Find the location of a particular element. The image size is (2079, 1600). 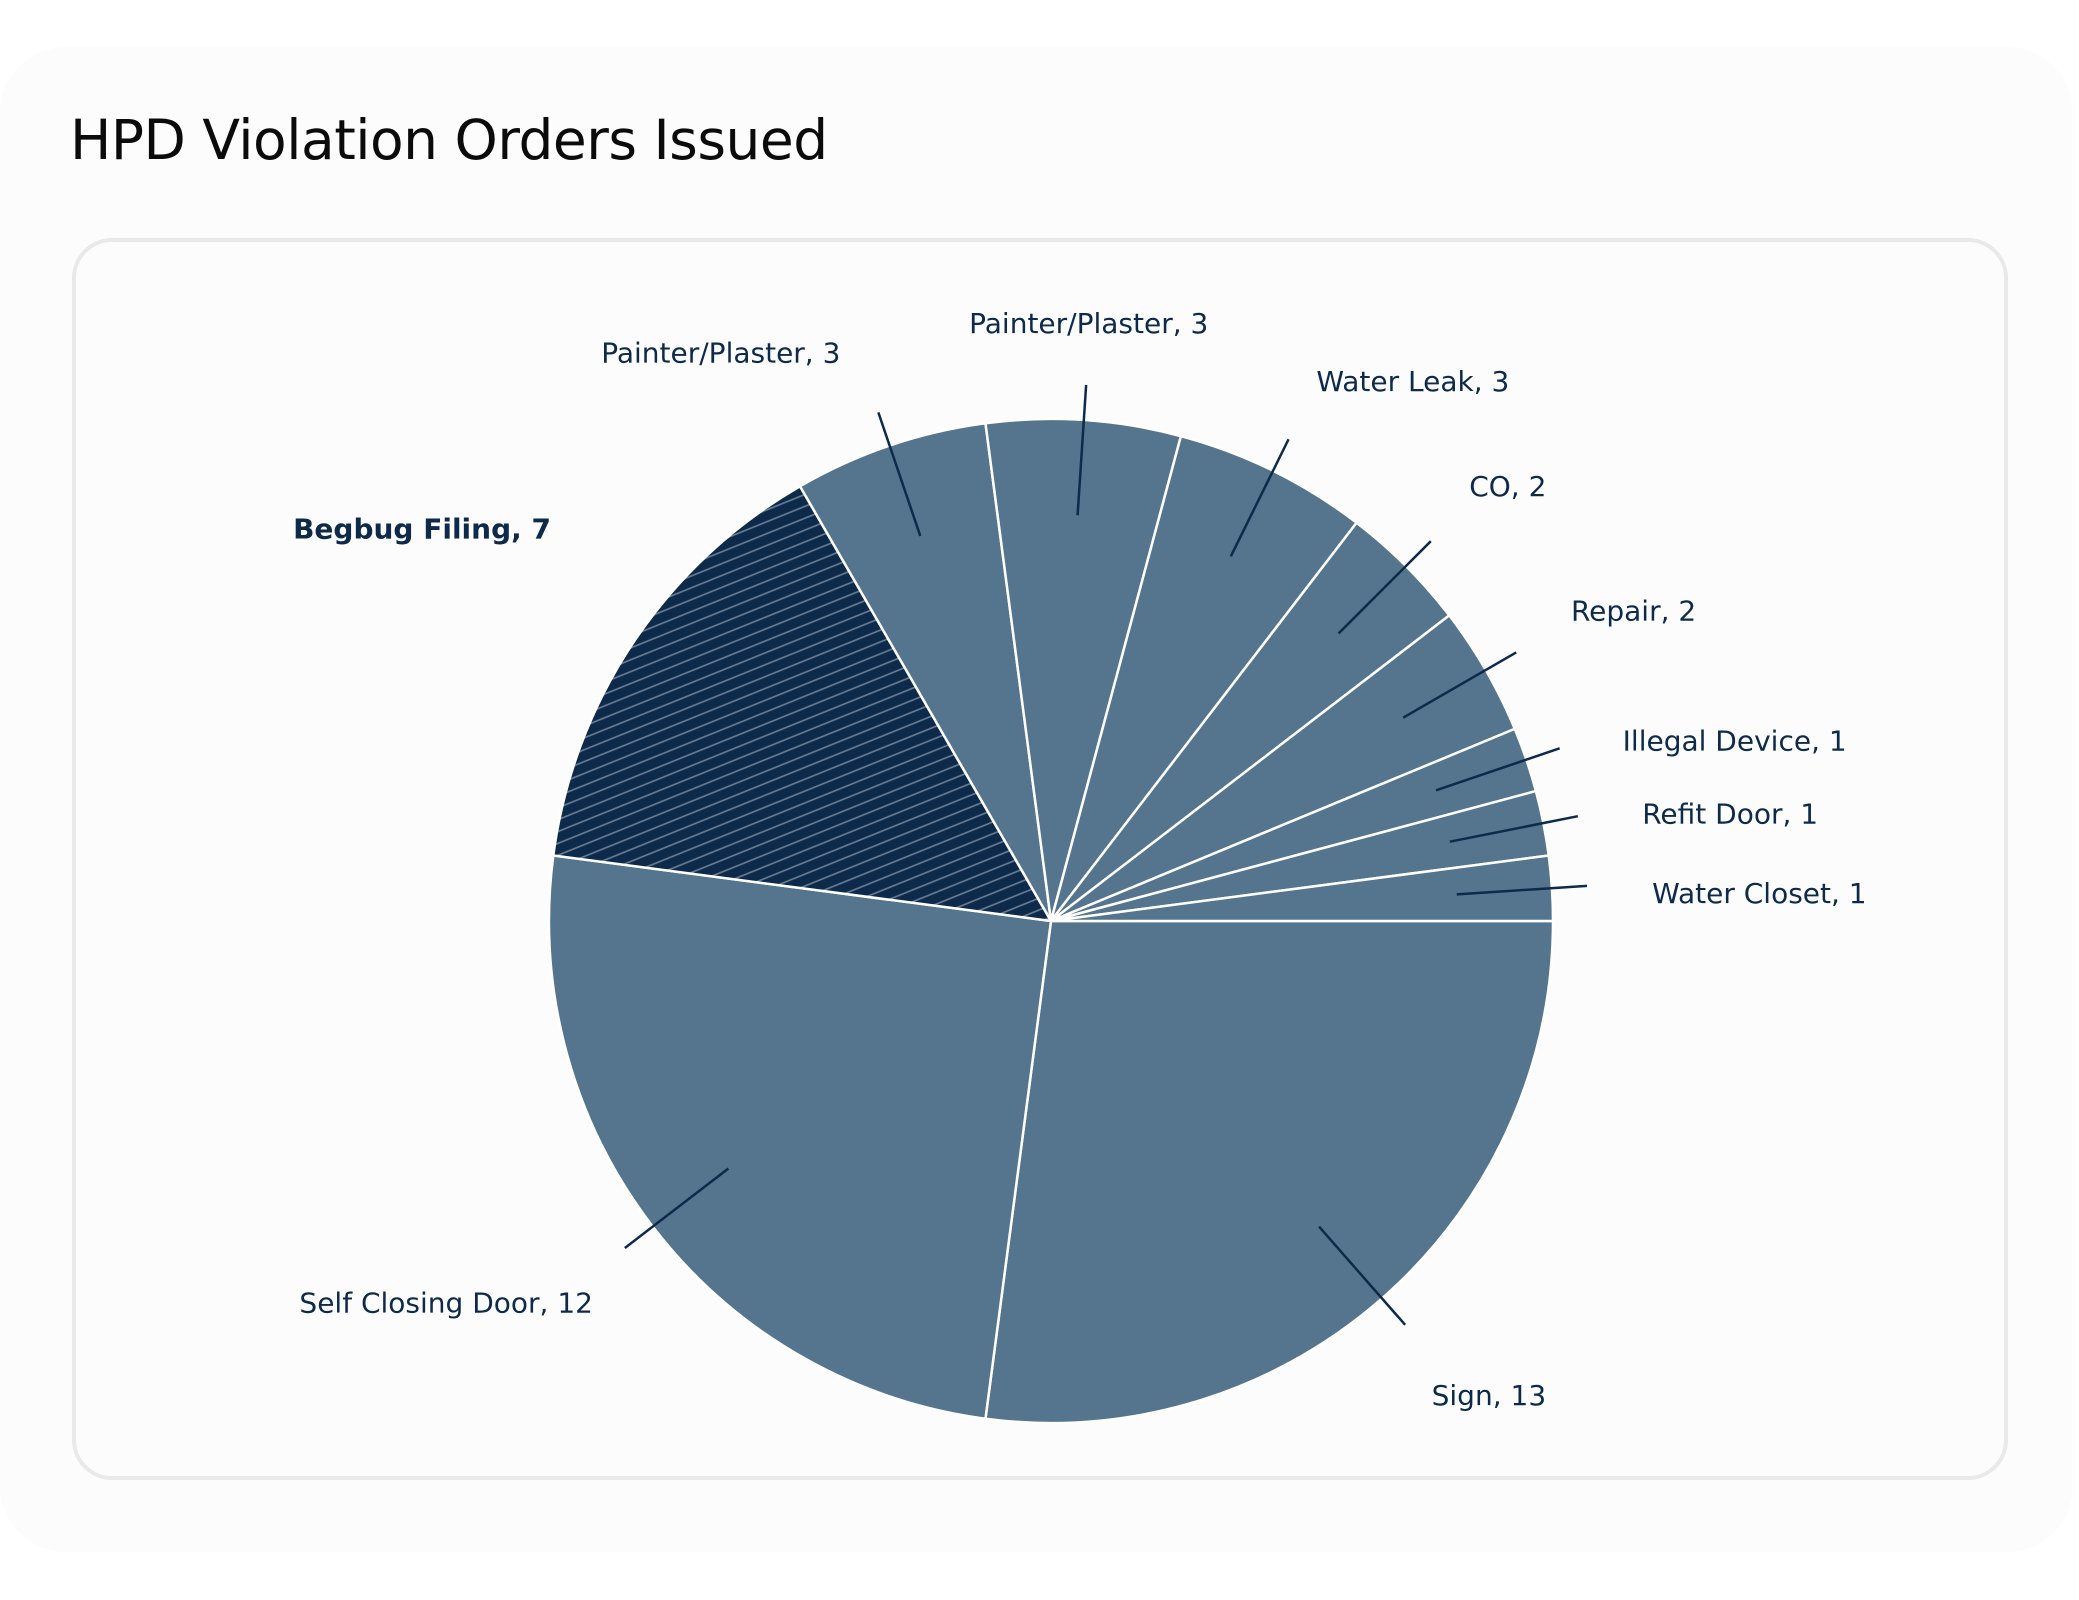

slice-label-2: Self Closing Door, 12 is located at coordinates (446, 1302).